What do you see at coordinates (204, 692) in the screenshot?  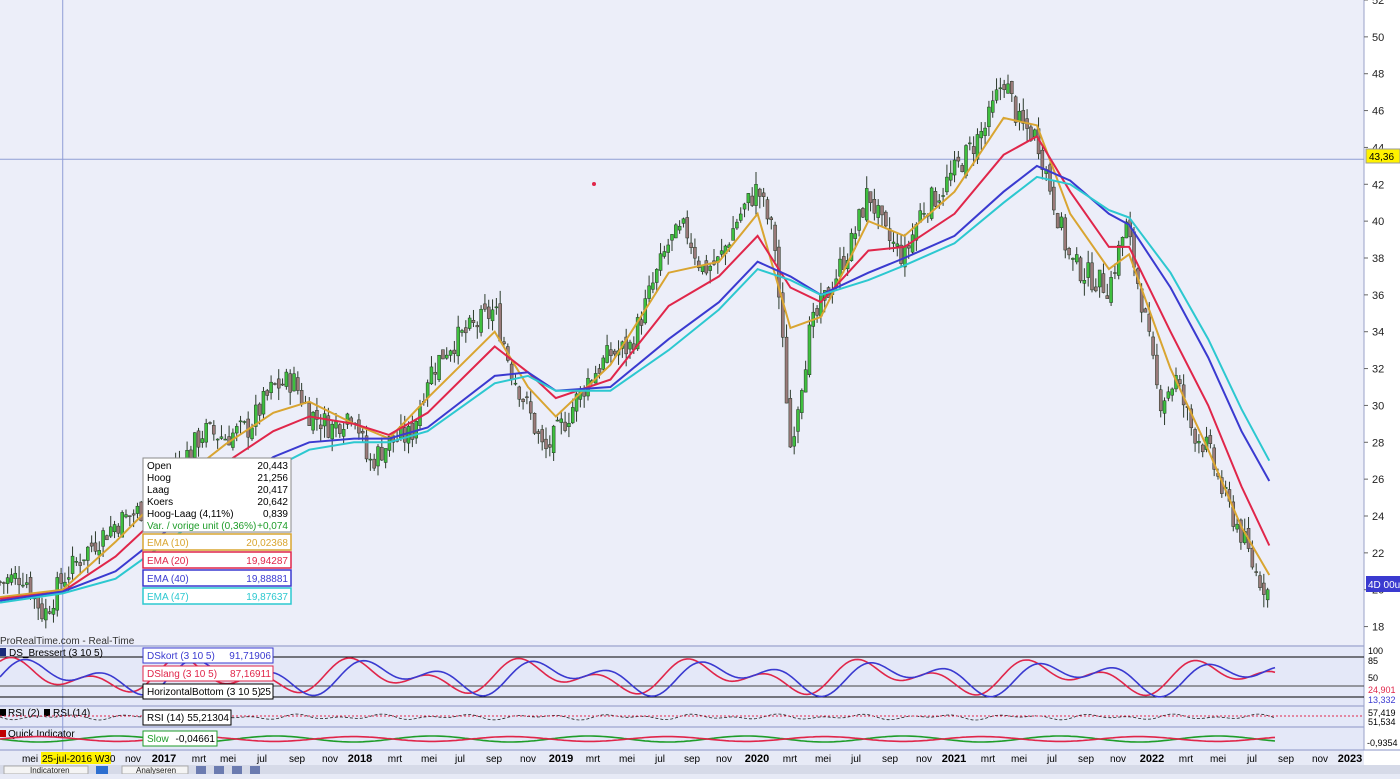 I see `ds-legend-label: HorizontalBottom (3 10 5)` at bounding box center [204, 692].